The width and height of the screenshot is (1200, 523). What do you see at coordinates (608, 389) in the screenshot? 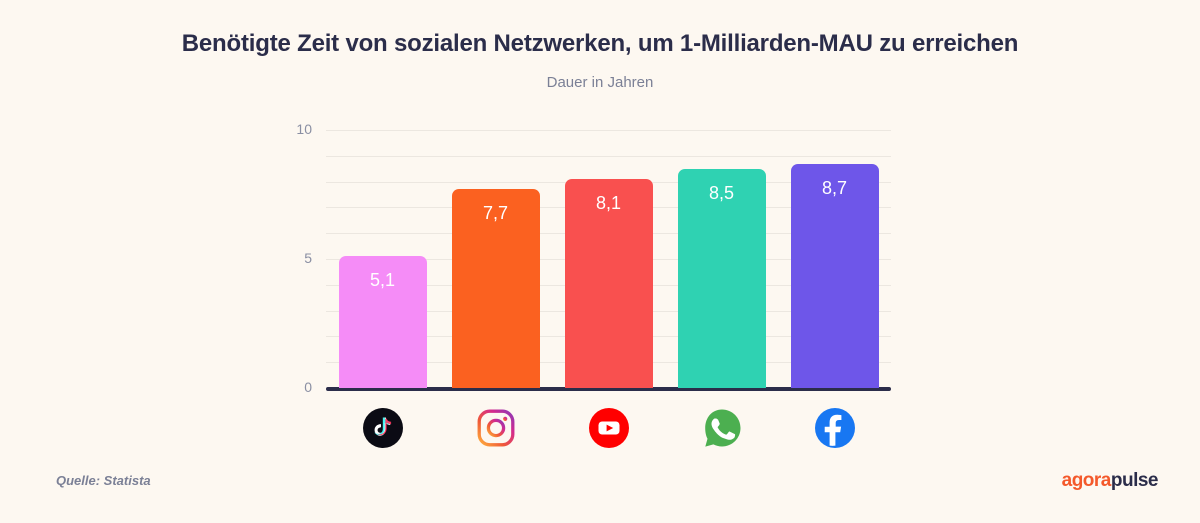
I see `x-axis-line` at bounding box center [608, 389].